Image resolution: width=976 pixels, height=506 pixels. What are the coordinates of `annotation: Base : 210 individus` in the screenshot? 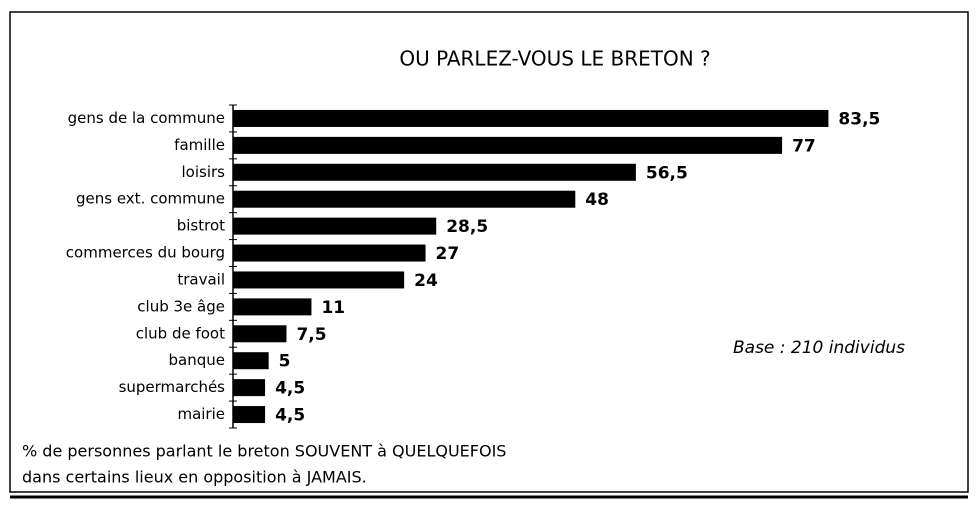 It's located at (819, 348).